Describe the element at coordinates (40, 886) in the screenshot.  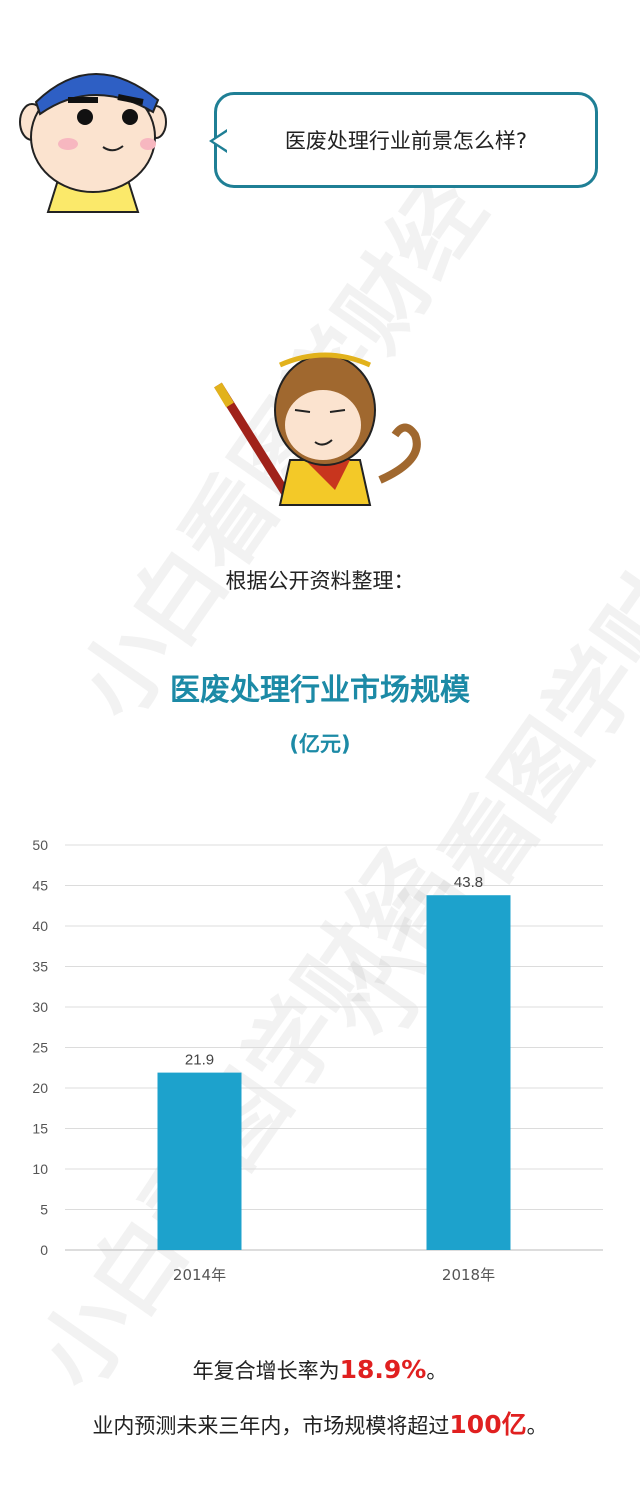
I see `y-tick-label: 45` at that location.